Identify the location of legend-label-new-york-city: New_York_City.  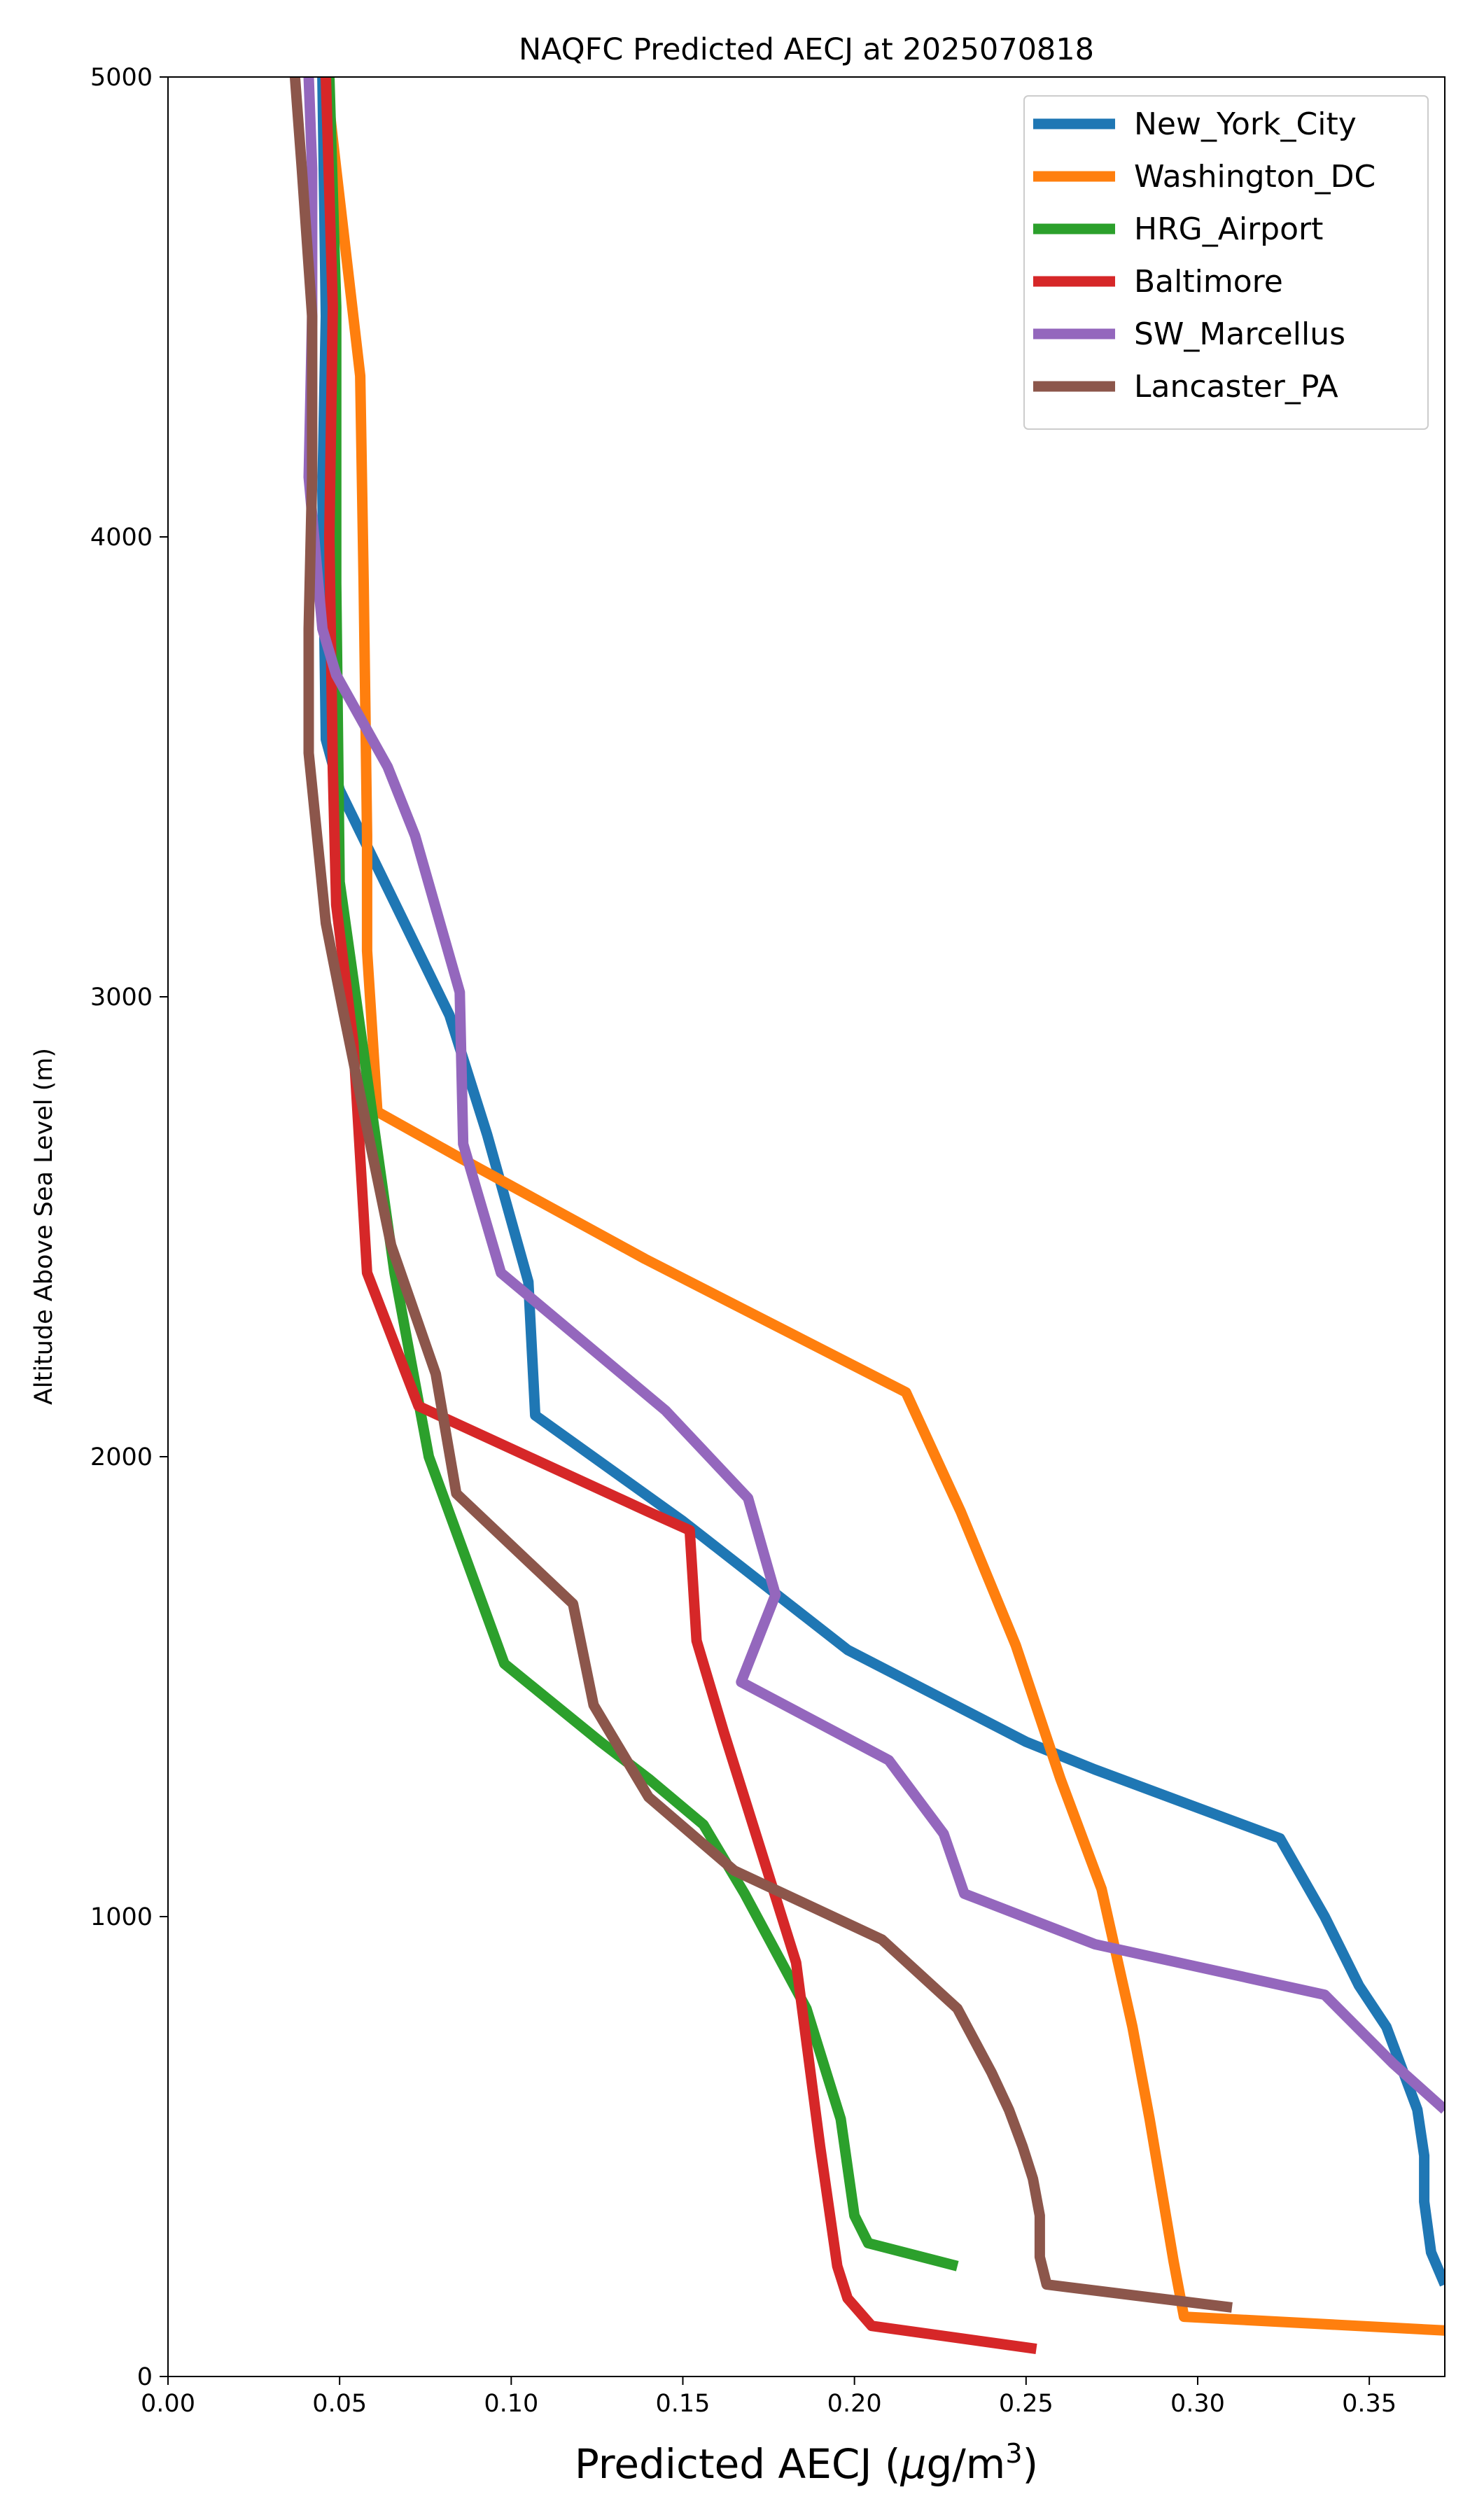
(1245, 124).